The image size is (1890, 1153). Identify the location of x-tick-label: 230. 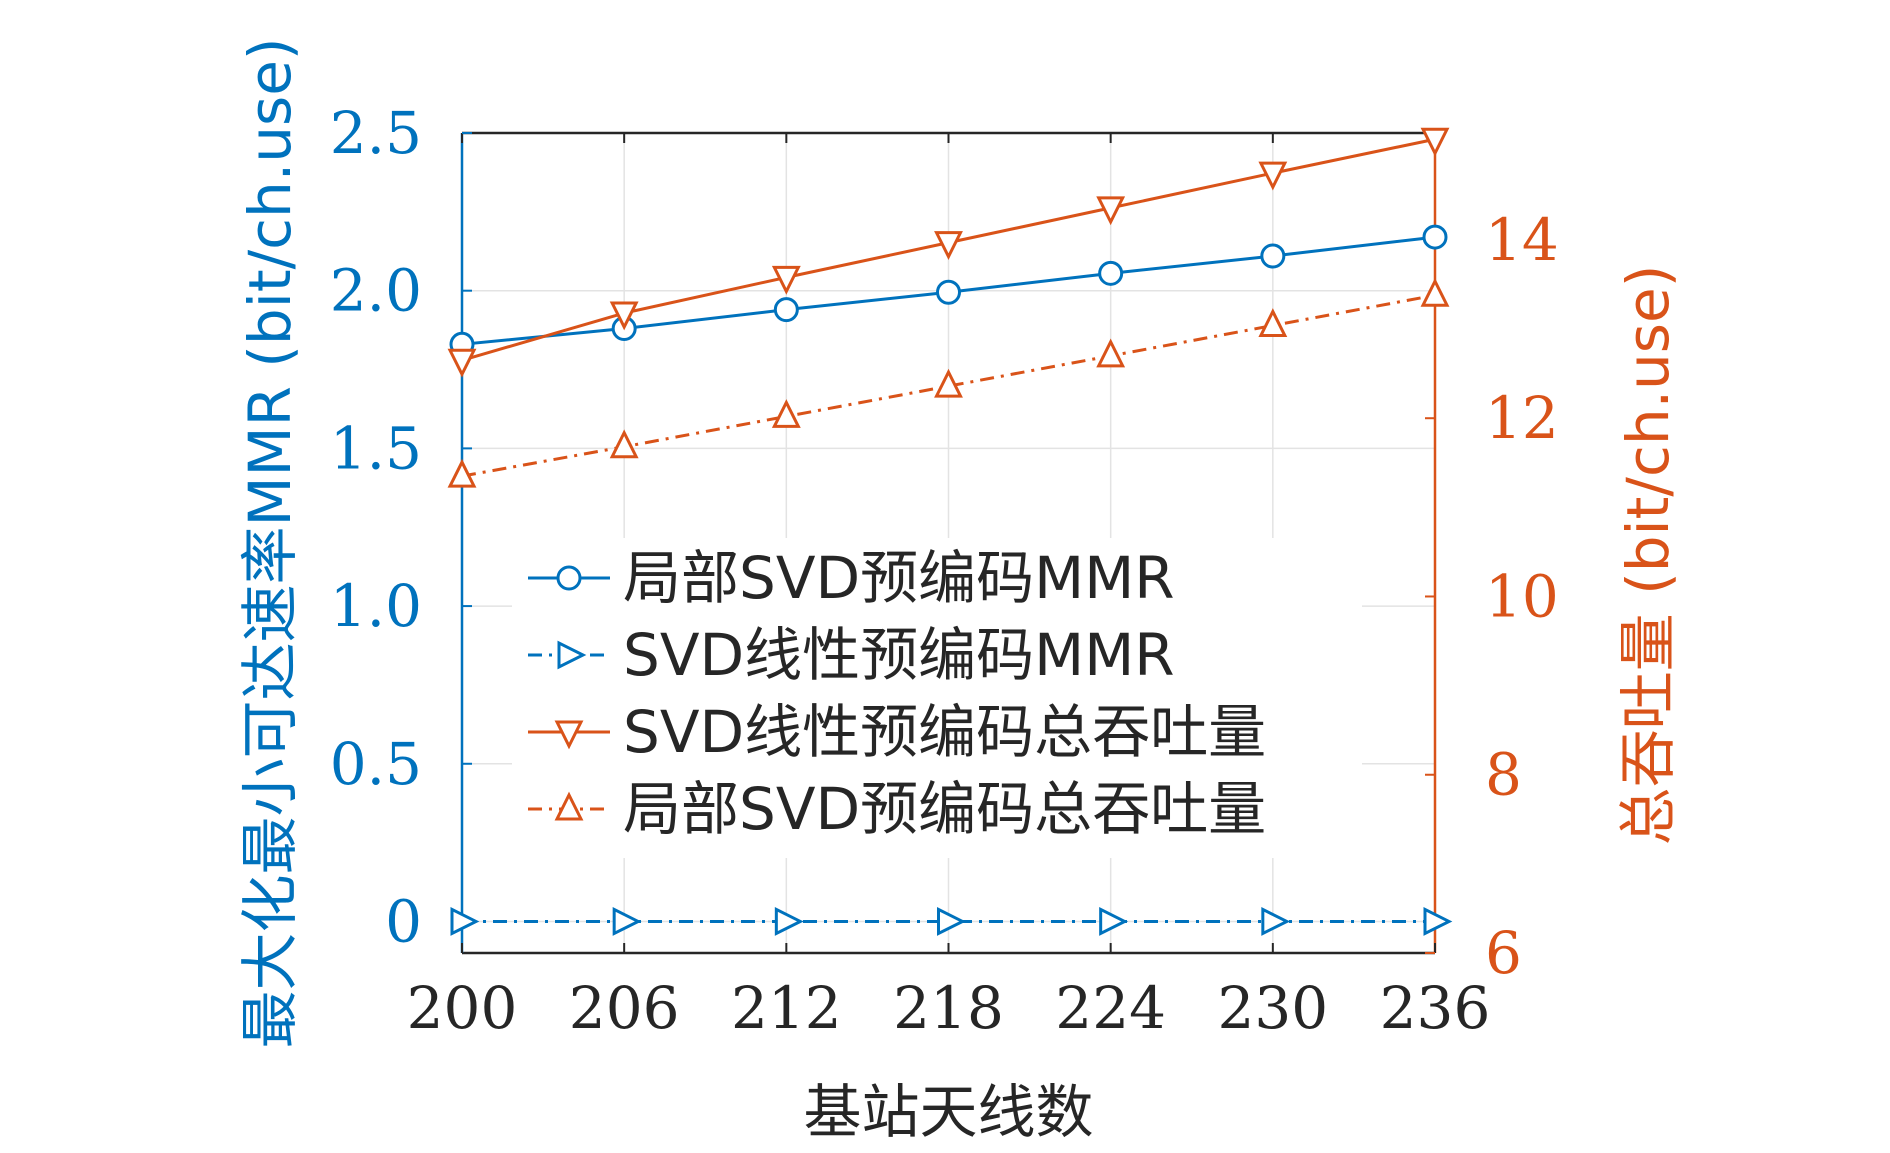
(1272, 1008).